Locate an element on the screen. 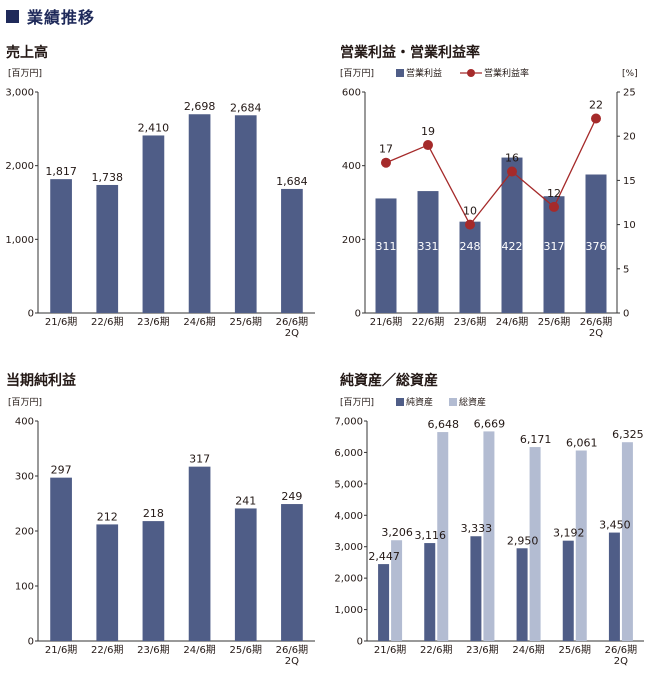  bar-value-label-total-assets: 6,648 is located at coordinates (444, 424).